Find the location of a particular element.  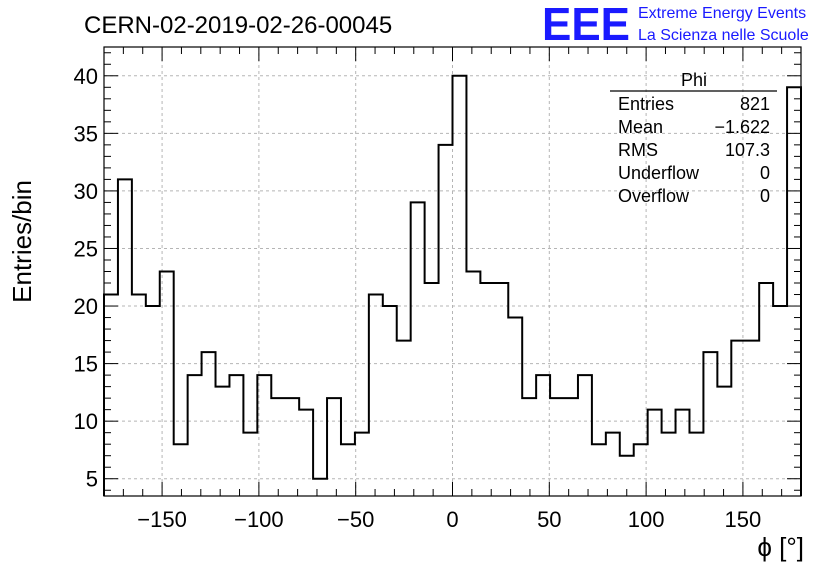

x-tick-label: 0 is located at coordinates (452, 519).